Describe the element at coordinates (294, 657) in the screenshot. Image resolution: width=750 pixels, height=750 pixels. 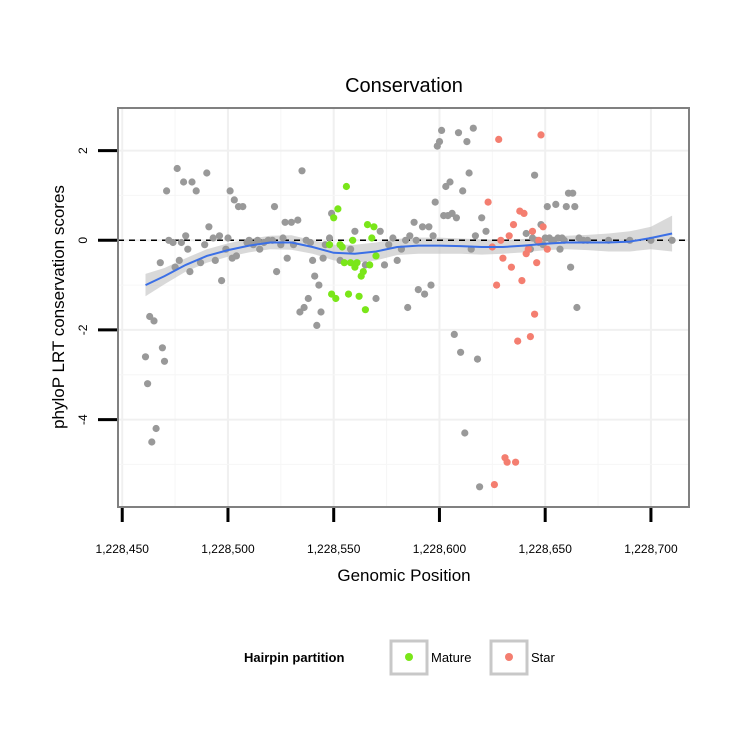
I see `legend-title: Hairpin partition` at that location.